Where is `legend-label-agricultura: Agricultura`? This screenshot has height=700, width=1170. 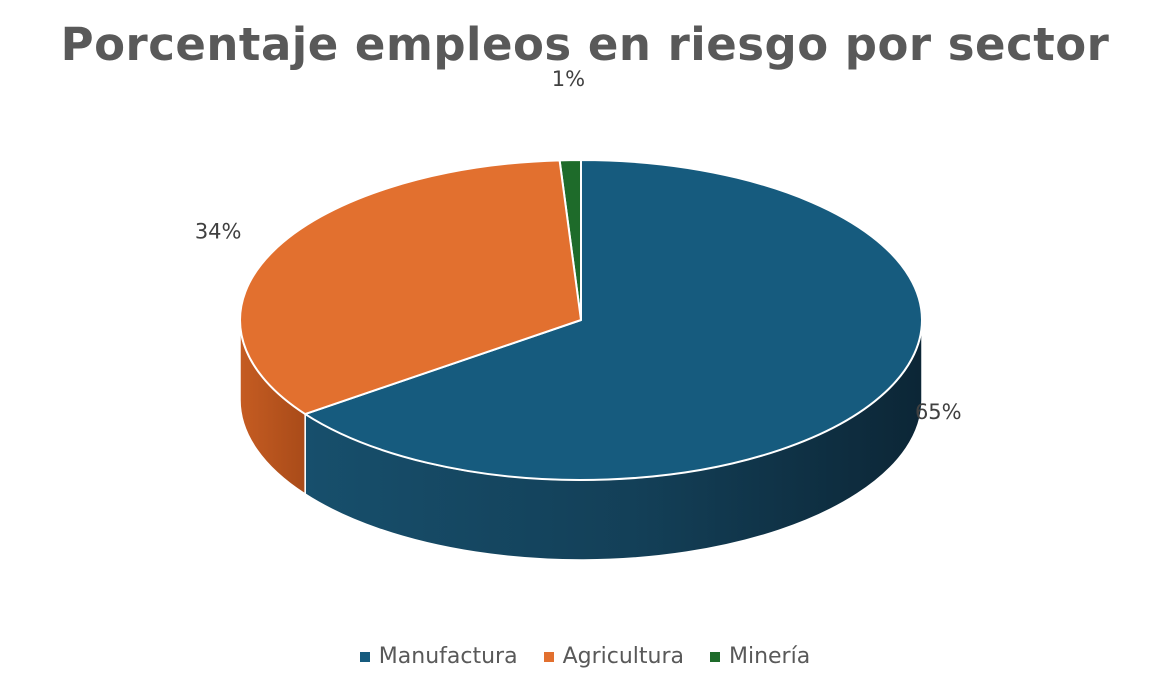 legend-label-agricultura: Agricultura is located at coordinates (623, 656).